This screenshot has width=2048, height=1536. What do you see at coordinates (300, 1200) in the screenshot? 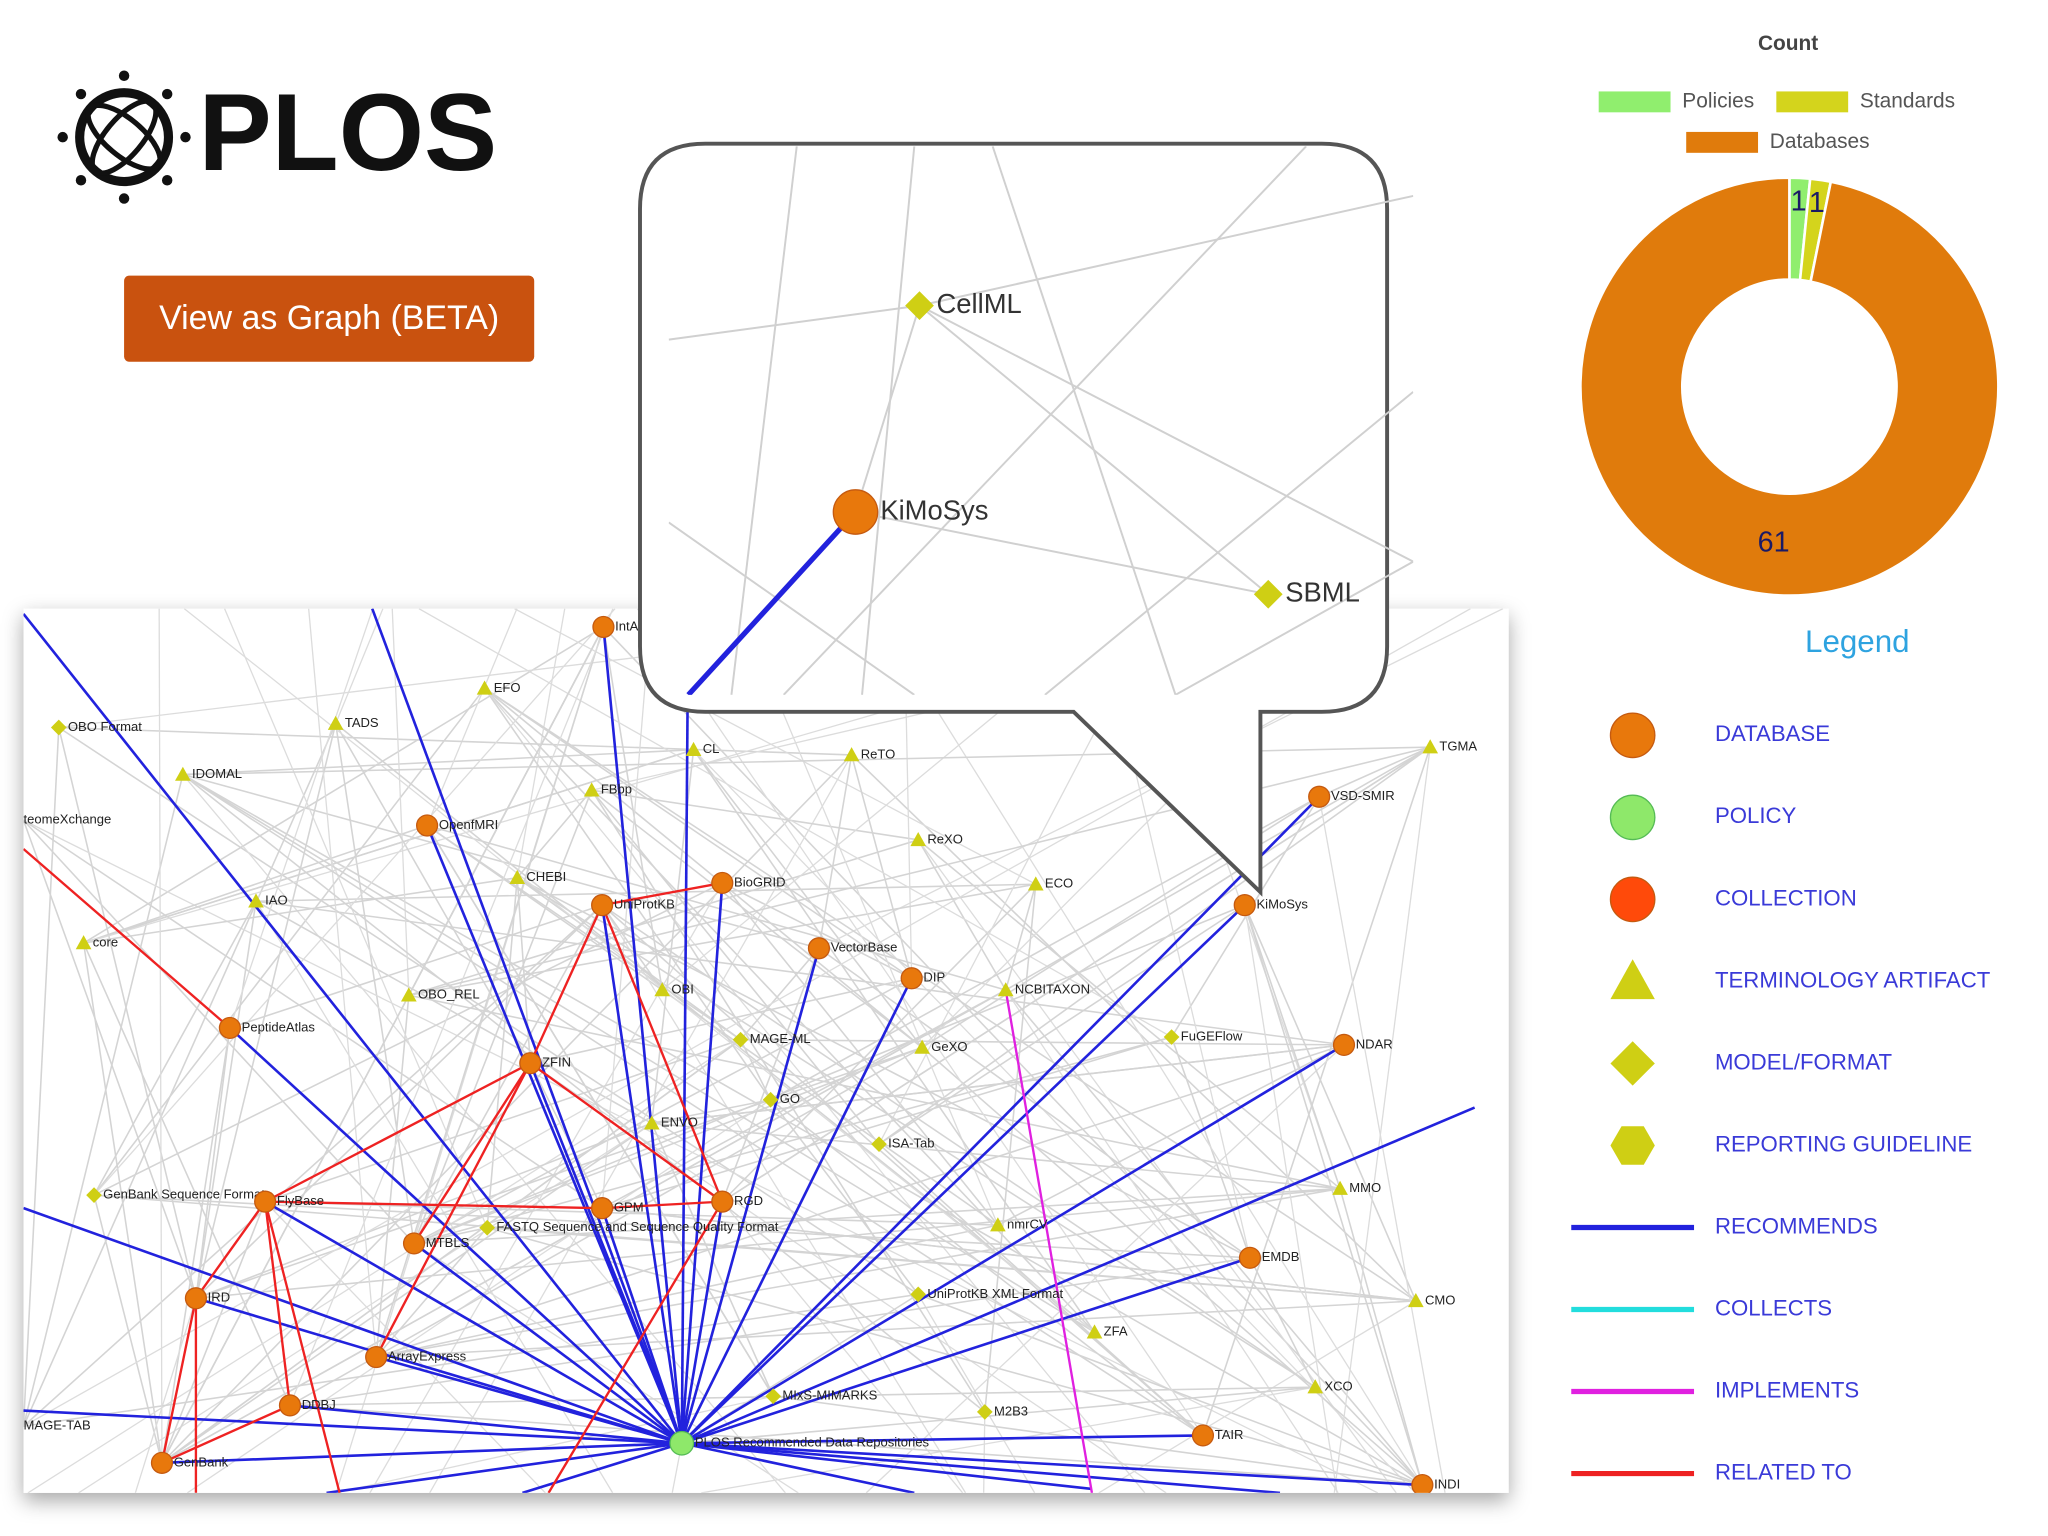
I see `node-label: FlyBase` at bounding box center [300, 1200].